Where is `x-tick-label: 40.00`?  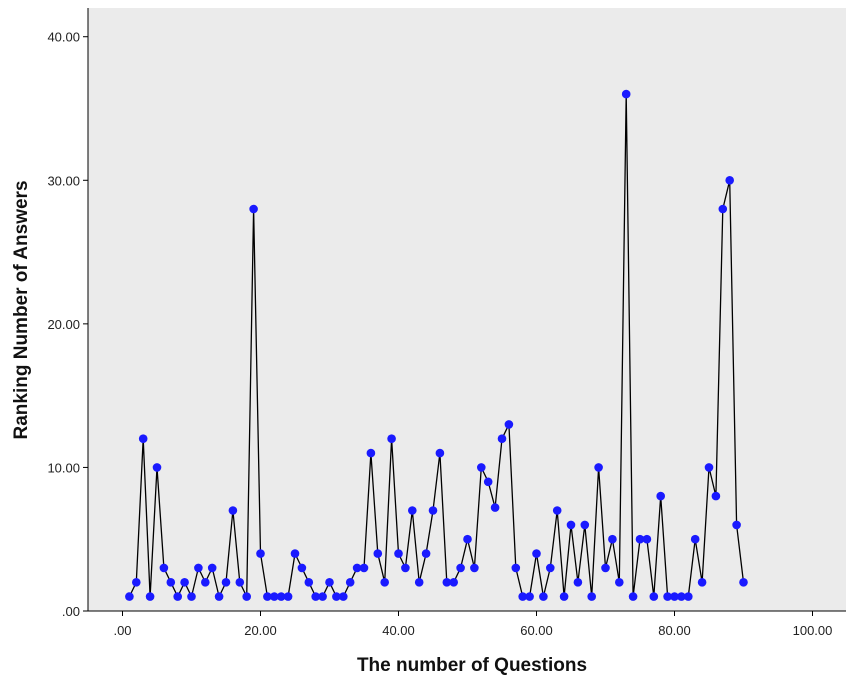
x-tick-label: 40.00 is located at coordinates (398, 630).